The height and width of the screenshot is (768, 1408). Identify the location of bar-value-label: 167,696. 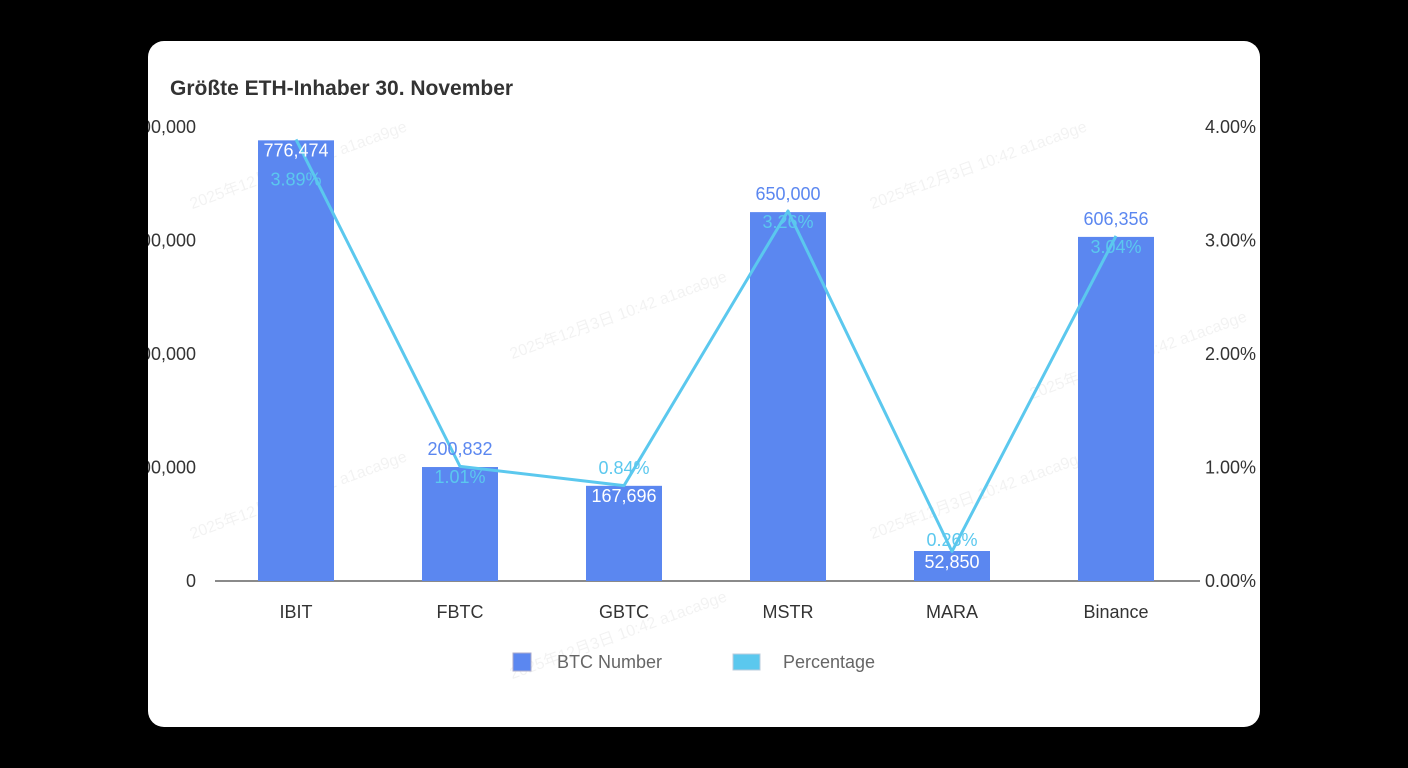
(623, 496).